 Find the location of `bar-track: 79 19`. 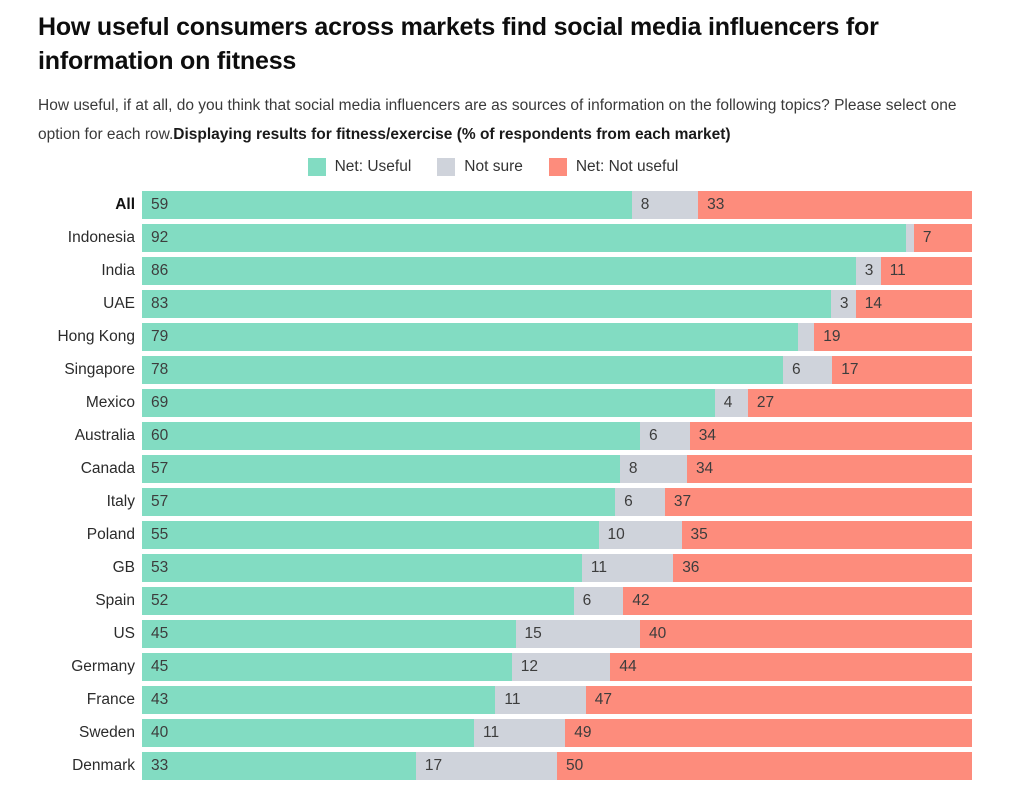

bar-track: 79 19 is located at coordinates (557, 337).